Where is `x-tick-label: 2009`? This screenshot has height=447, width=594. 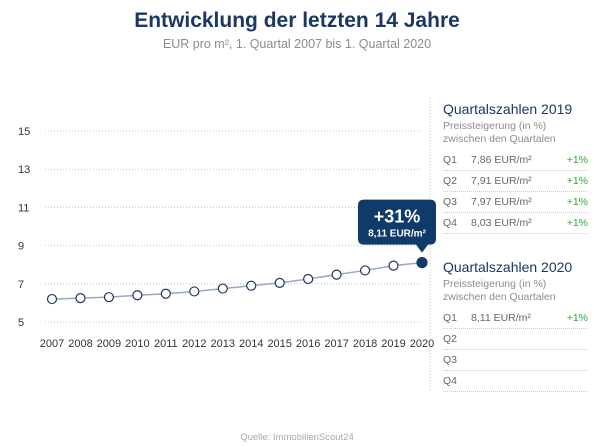
x-tick-label: 2009 is located at coordinates (109, 344).